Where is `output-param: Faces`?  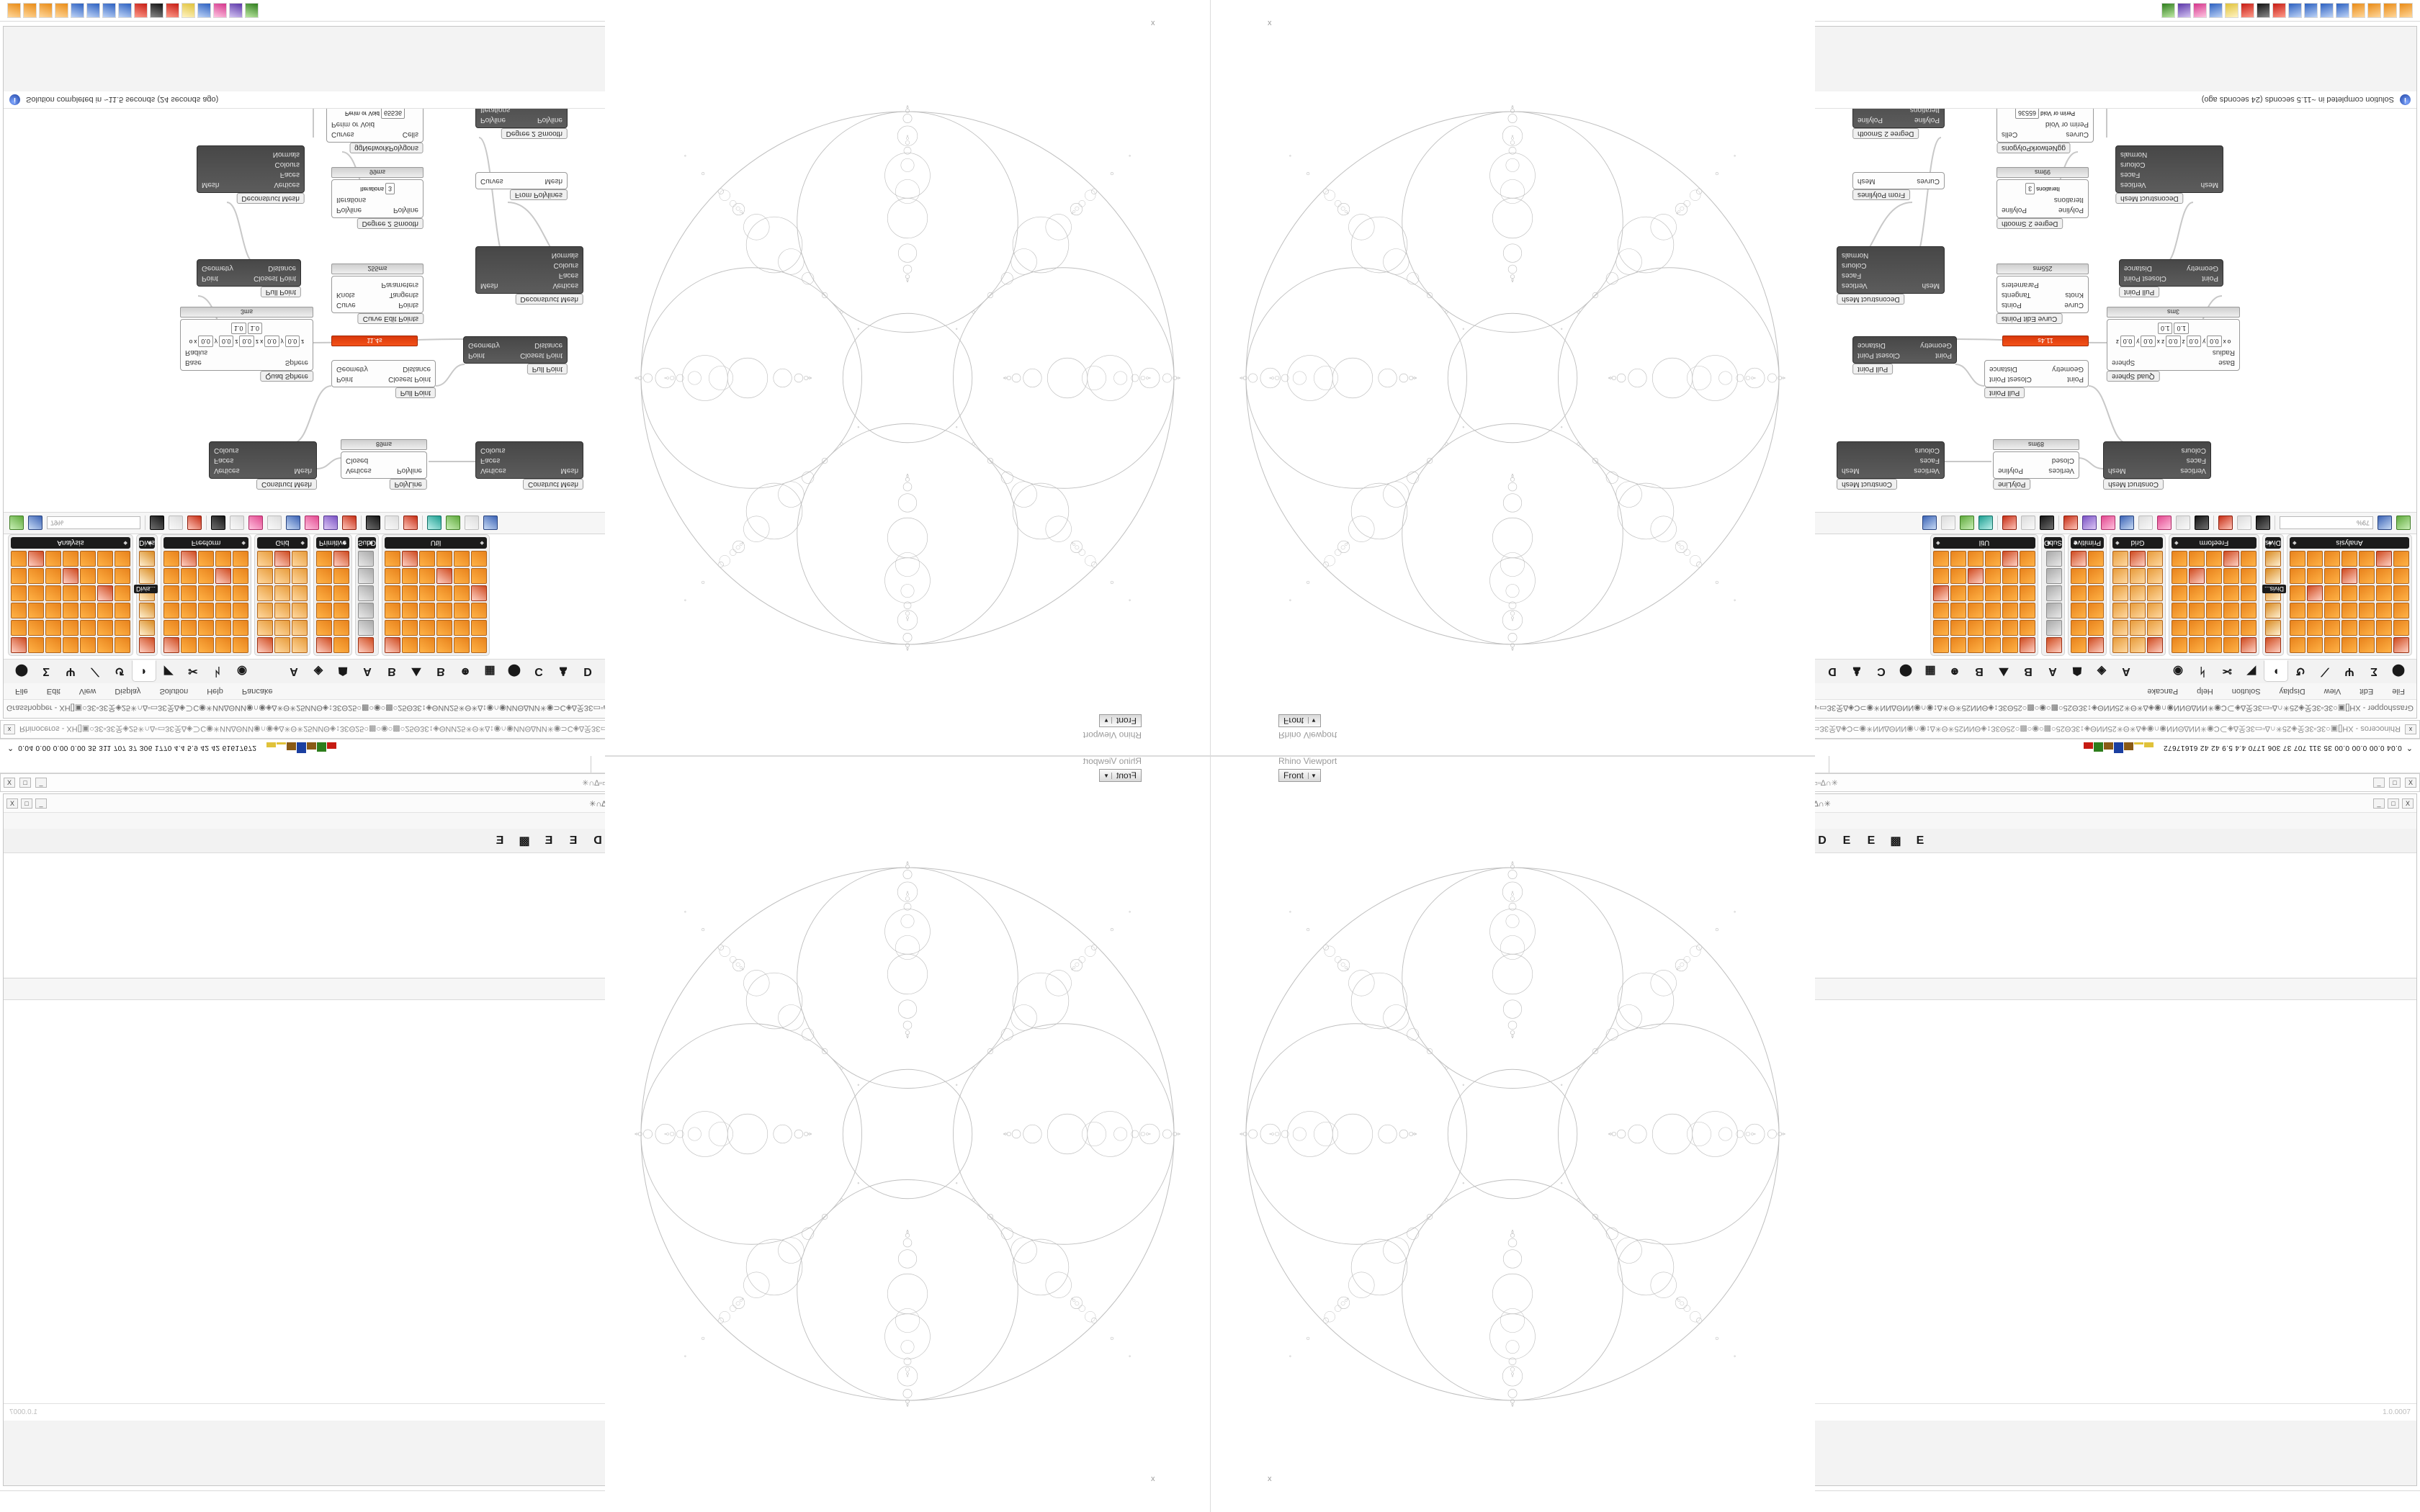
output-param: Faces is located at coordinates (568, 275).